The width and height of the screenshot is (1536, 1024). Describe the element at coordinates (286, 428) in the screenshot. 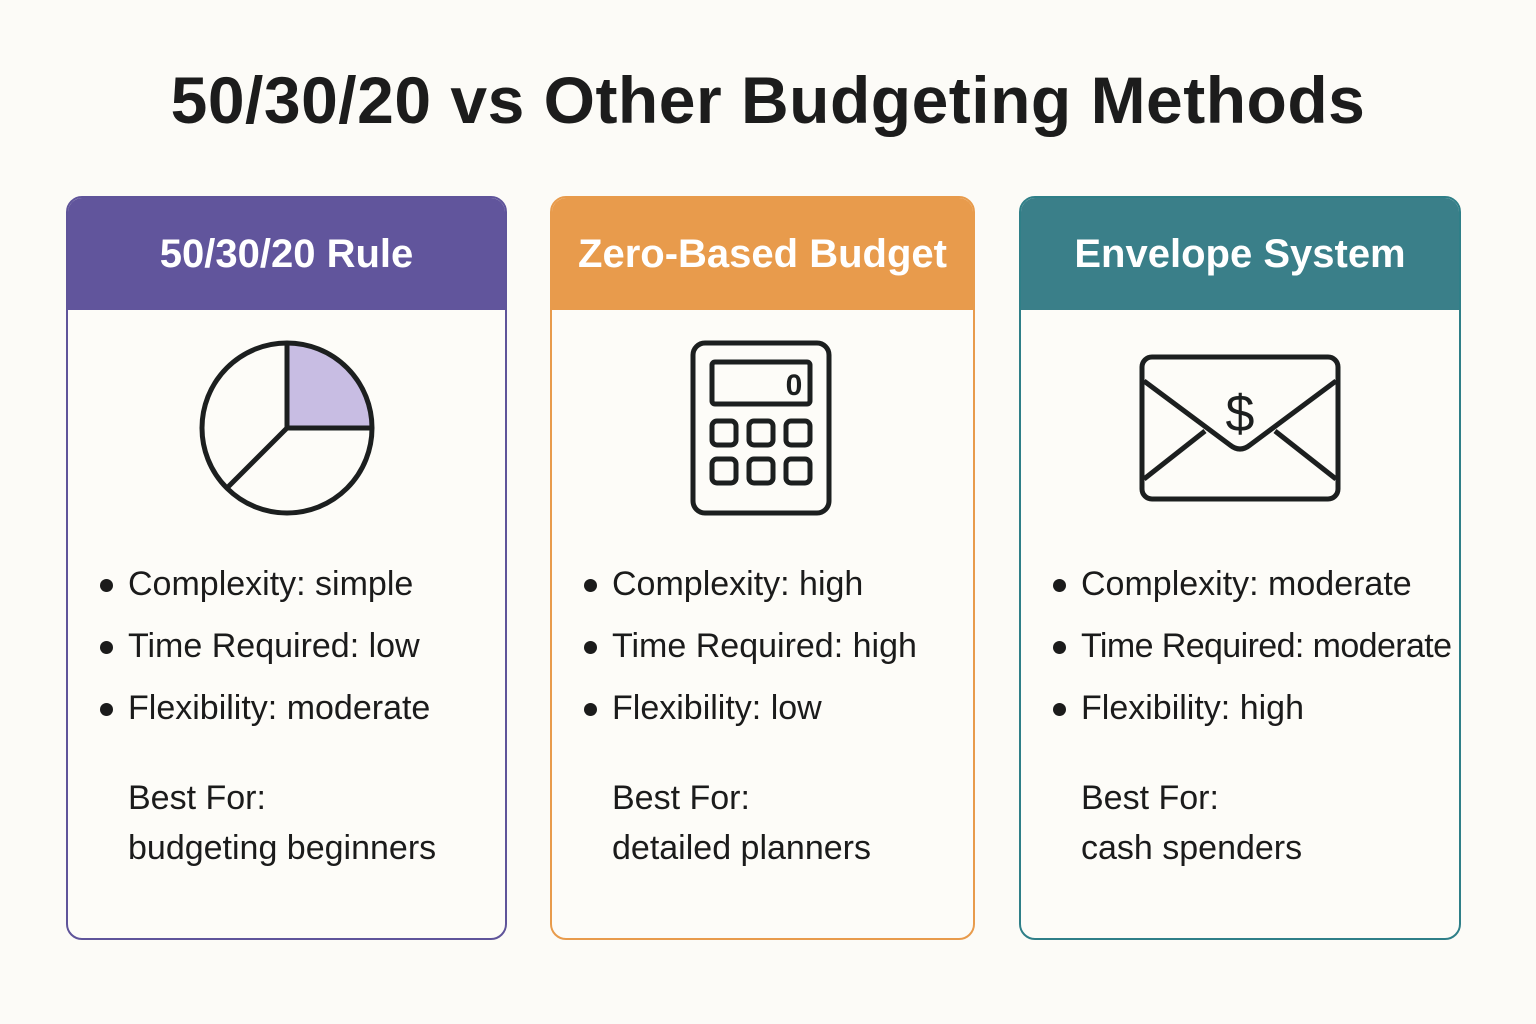

I see `pie-chart-icon` at that location.